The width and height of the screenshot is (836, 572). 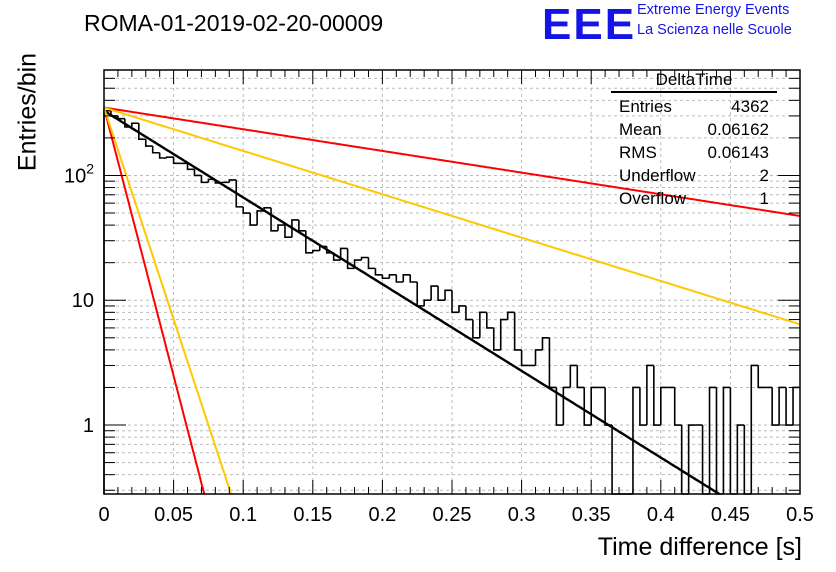 What do you see at coordinates (382, 515) in the screenshot?
I see `x-tick-label: 0.2` at bounding box center [382, 515].